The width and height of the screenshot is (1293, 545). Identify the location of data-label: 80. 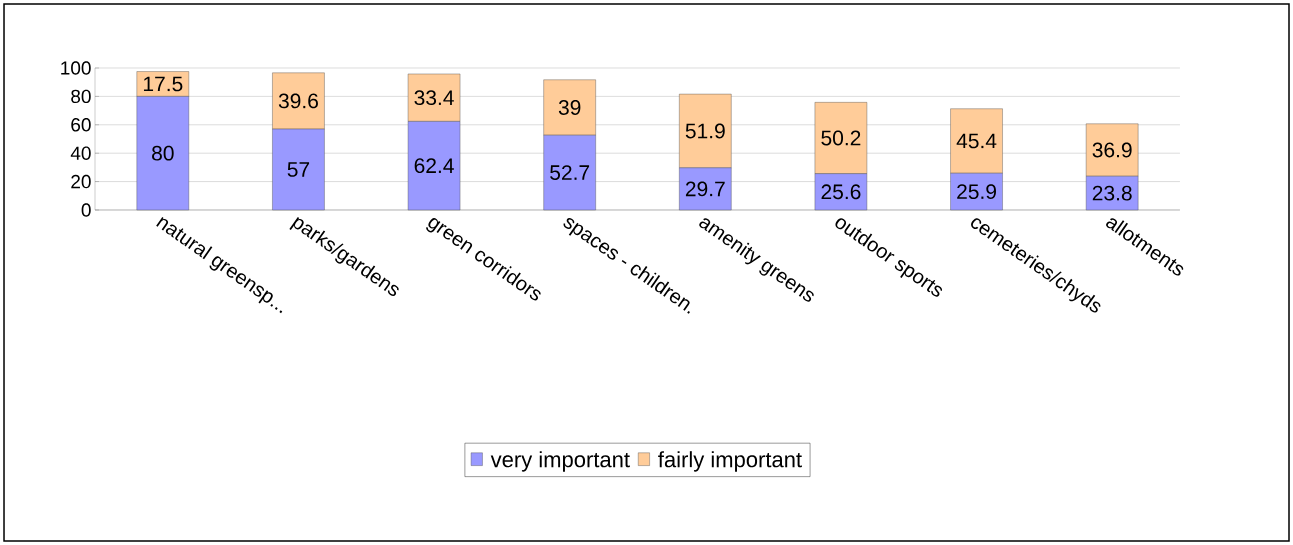
(163, 153).